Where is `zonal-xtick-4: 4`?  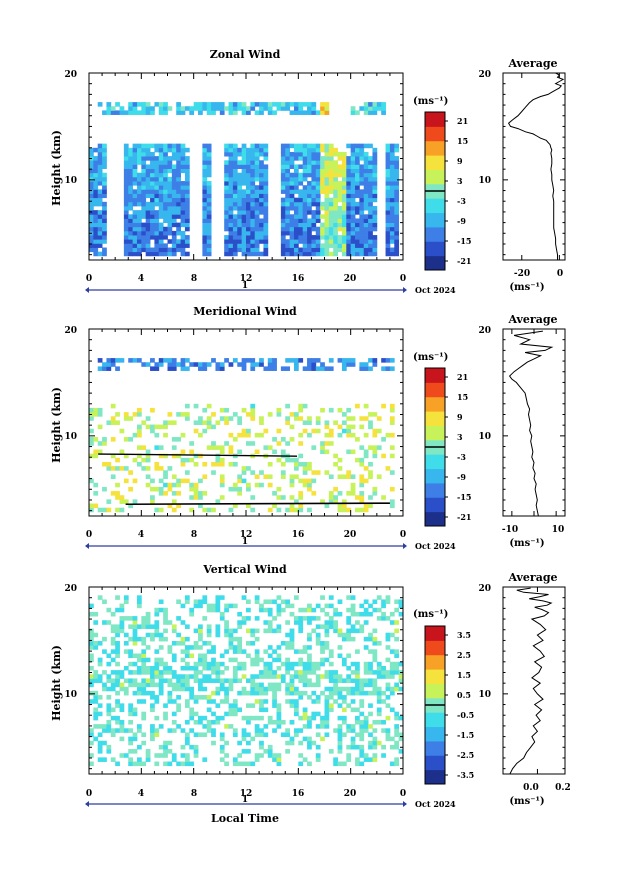
zonal-xtick-4: 4 is located at coordinates (141, 279).